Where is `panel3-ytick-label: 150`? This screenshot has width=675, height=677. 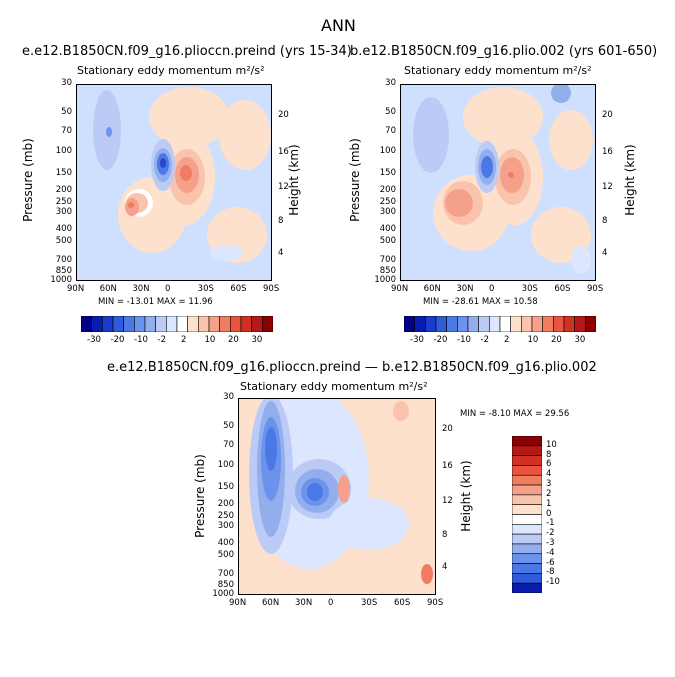 panel3-ytick-label: 150 is located at coordinates (225, 487).